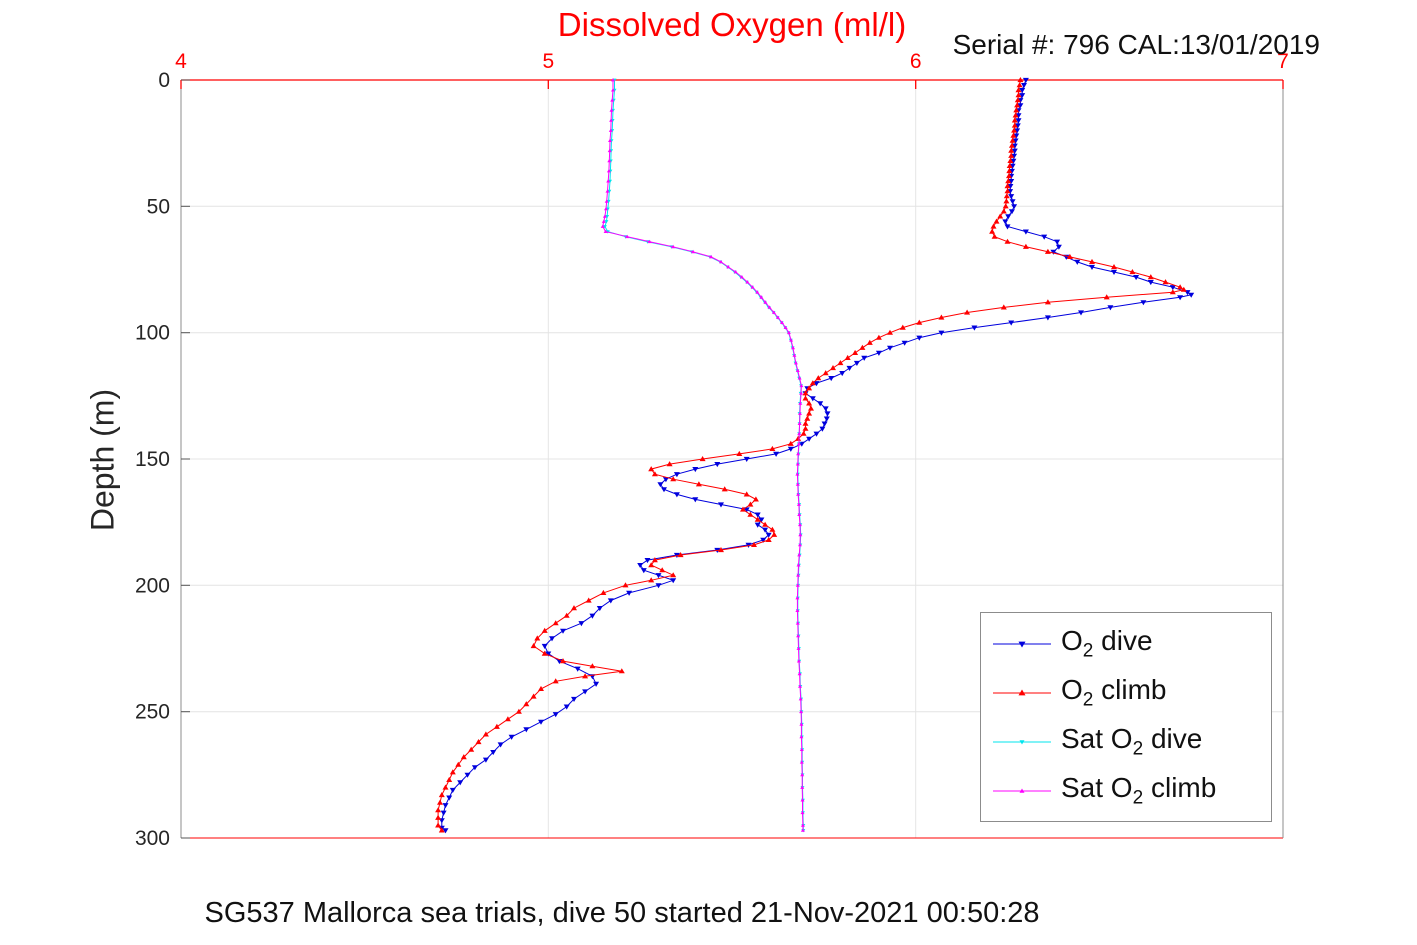  Describe the element at coordinates (1114, 692) in the screenshot. I see `legend-label-o2-climb: O2 climb` at that location.